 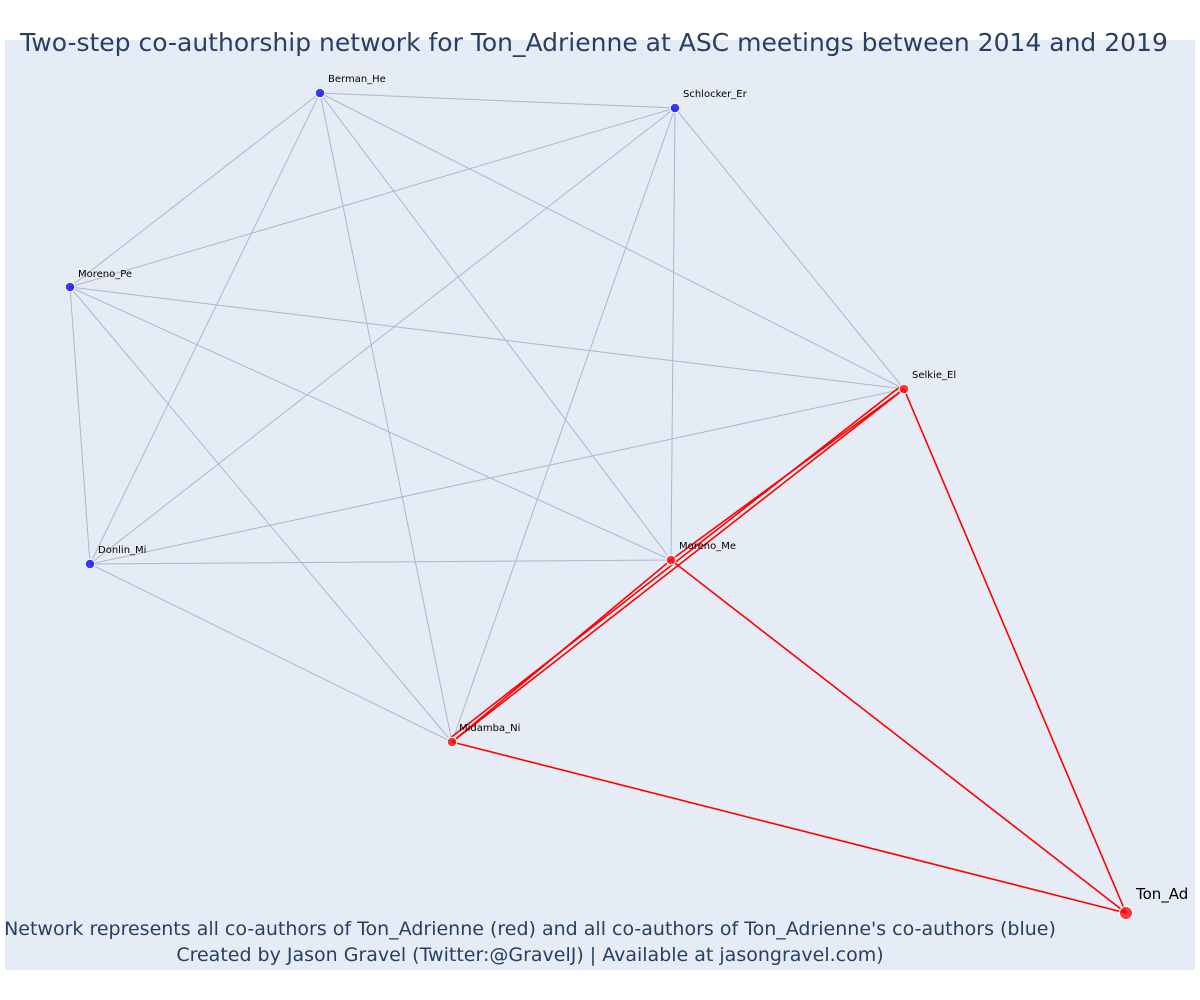 What do you see at coordinates (80, 425) in the screenshot?
I see `edge-Moreno_Pe-Donlin_Mi` at bounding box center [80, 425].